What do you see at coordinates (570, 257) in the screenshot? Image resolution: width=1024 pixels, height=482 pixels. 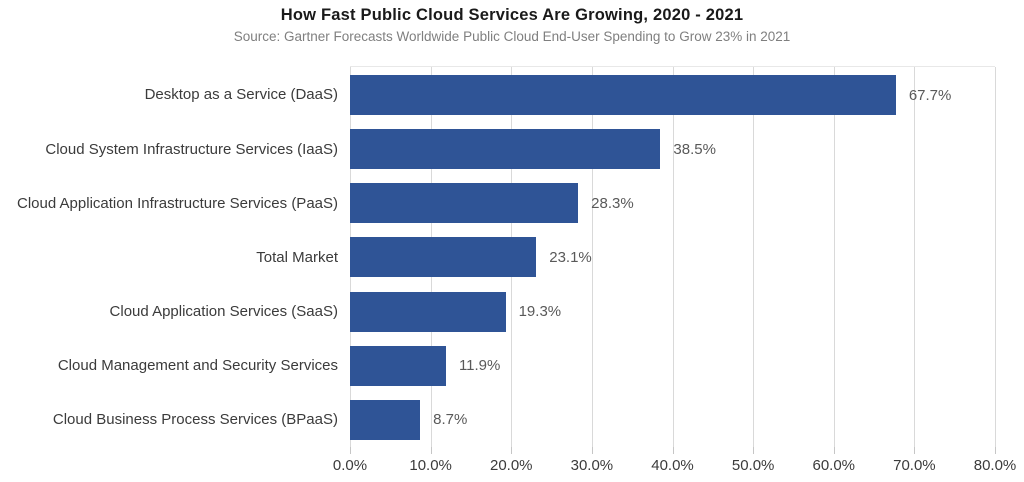 I see `value-label: 23.1%` at bounding box center [570, 257].